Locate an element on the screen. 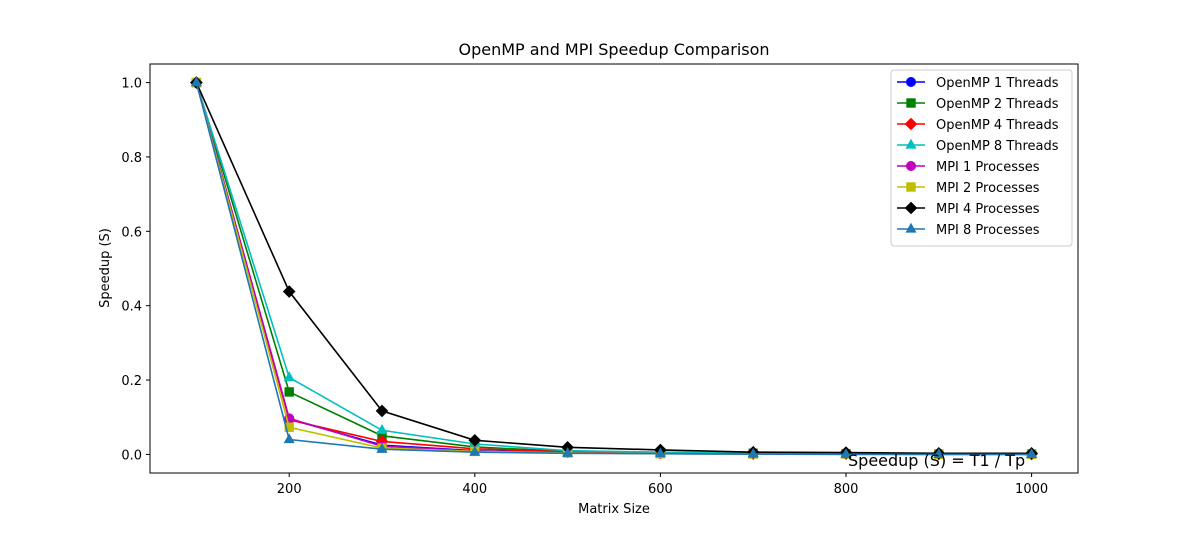  legend-label: OpenMP 2 Threads is located at coordinates (997, 104).